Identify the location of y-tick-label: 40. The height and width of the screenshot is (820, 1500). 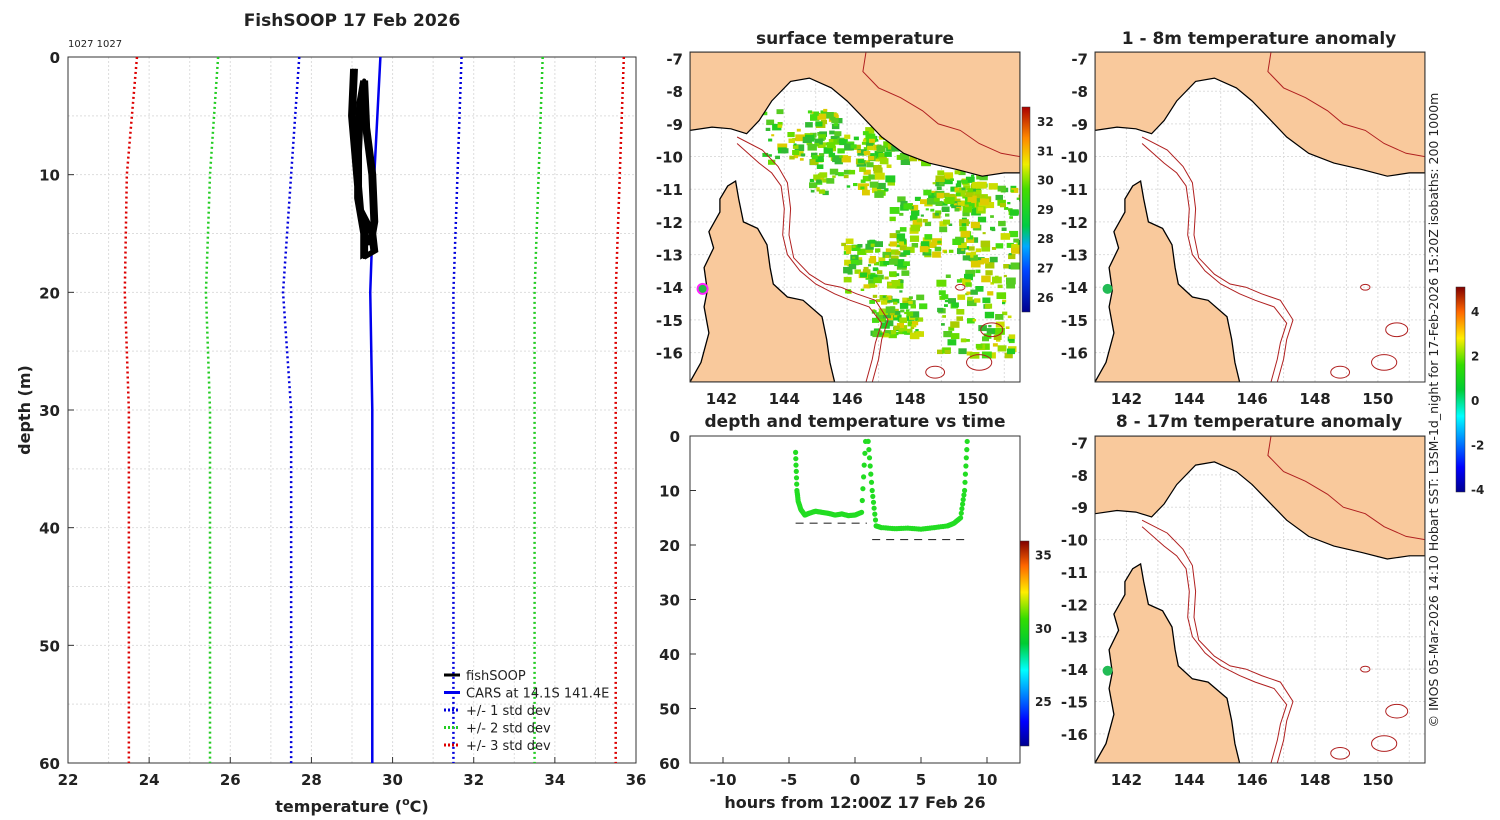
(49, 529).